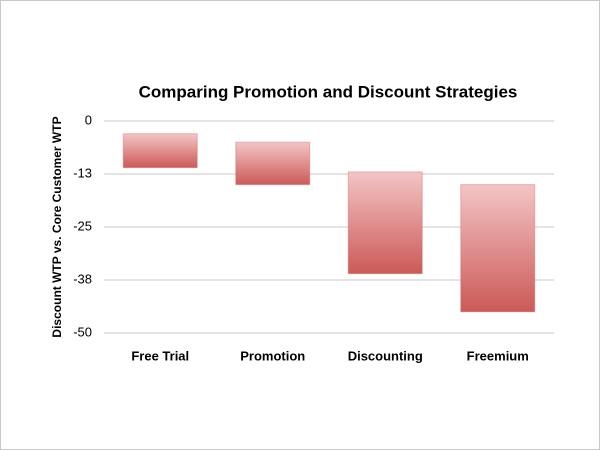 This screenshot has height=450, width=600. Describe the element at coordinates (57, 226) in the screenshot. I see `y-axis-label: Discount WTP vs. Core Customer WTP` at that location.